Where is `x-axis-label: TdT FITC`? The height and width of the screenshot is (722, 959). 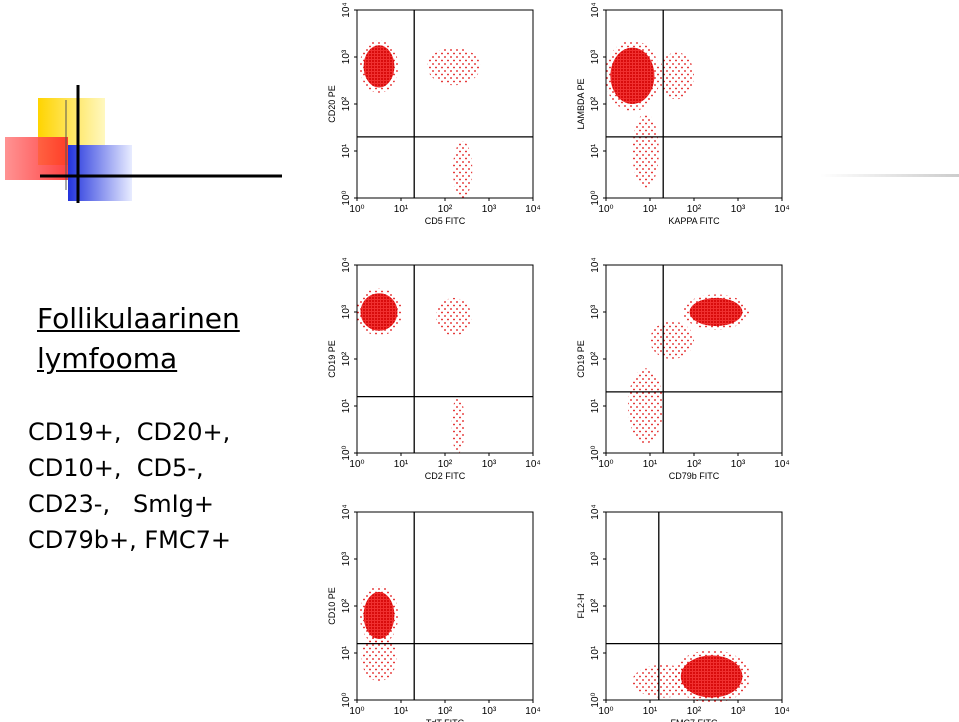 x-axis-label: TdT FITC is located at coordinates (445, 720).